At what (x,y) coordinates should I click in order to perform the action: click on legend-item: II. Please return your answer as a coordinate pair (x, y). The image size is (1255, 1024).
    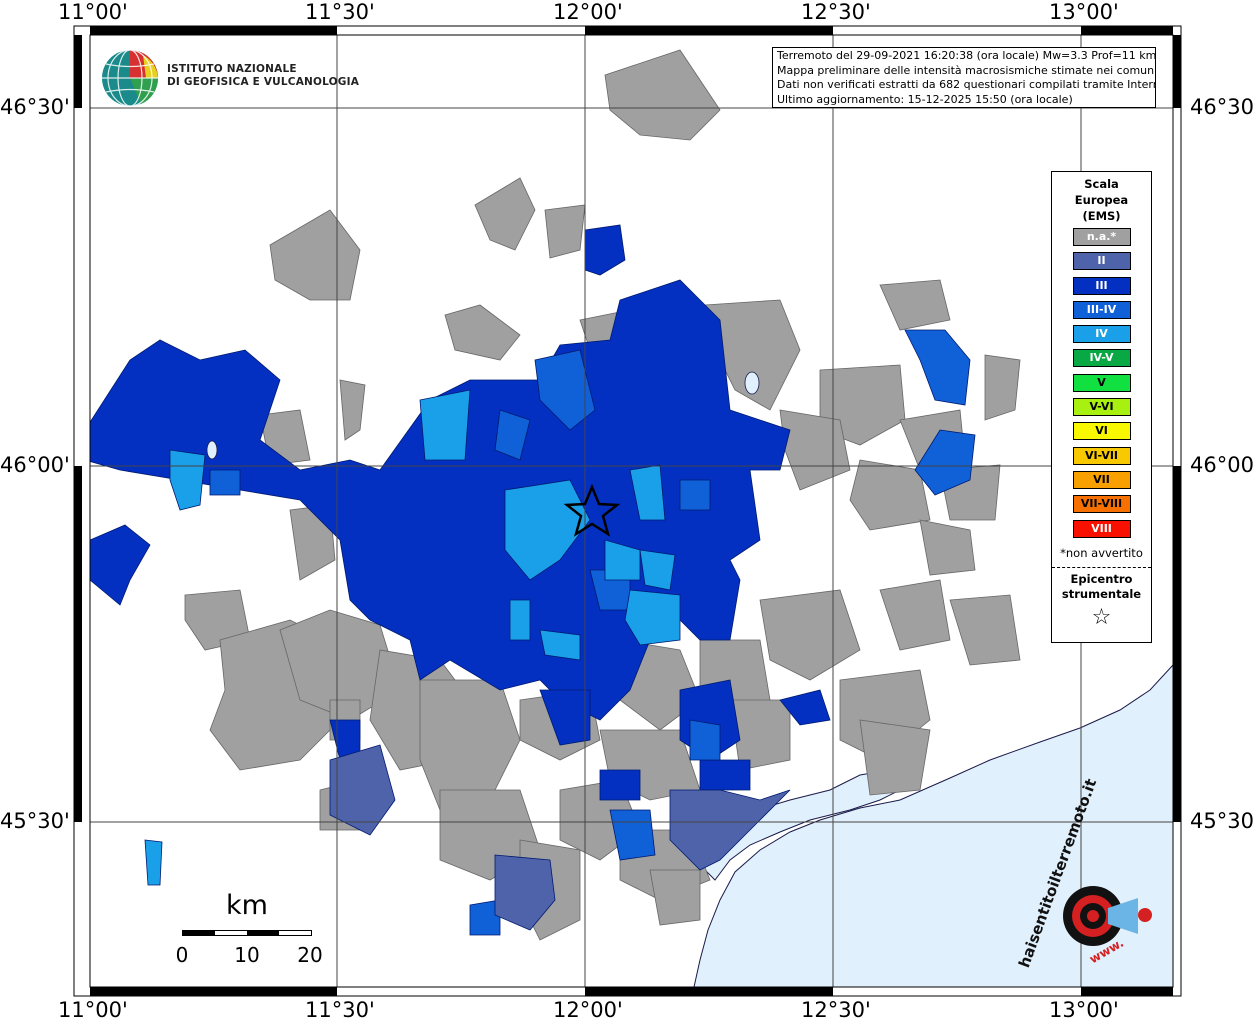
    Looking at the image, I should click on (1101, 261).